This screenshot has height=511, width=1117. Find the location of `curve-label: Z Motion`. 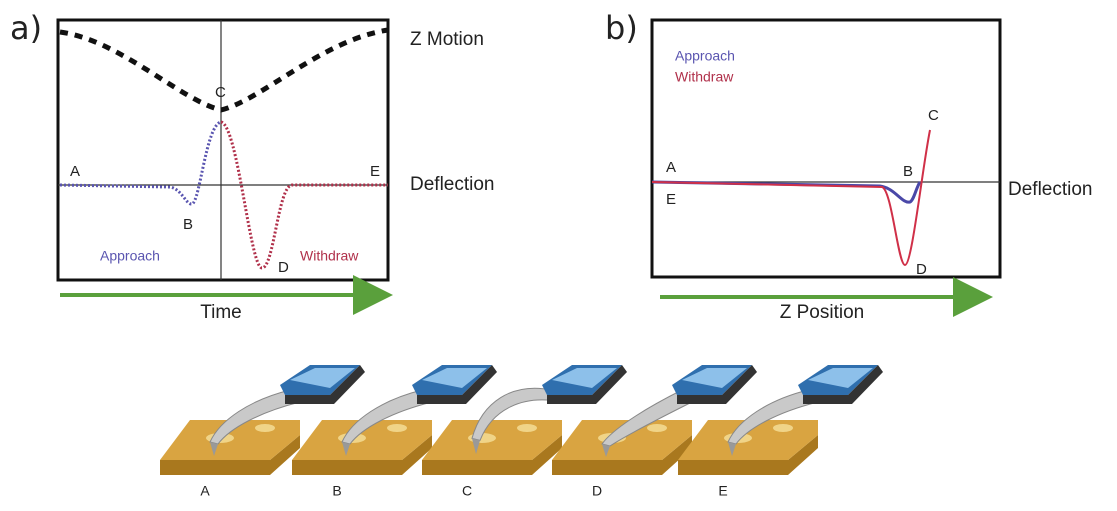

curve-label: Z Motion is located at coordinates (447, 39).